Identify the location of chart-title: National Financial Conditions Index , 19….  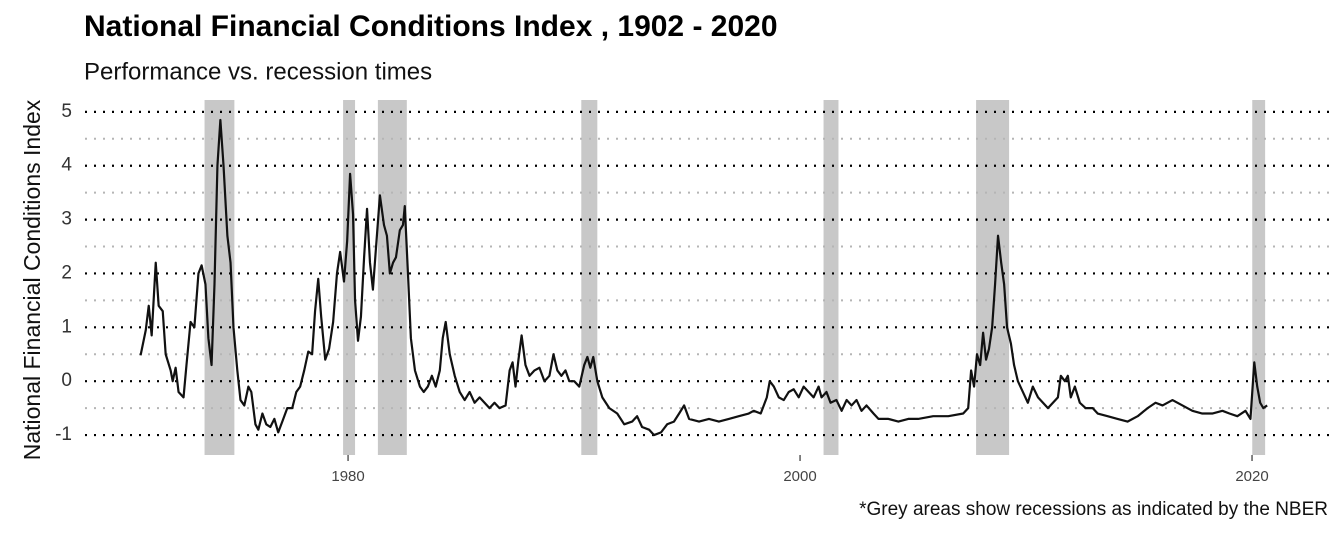
(431, 26).